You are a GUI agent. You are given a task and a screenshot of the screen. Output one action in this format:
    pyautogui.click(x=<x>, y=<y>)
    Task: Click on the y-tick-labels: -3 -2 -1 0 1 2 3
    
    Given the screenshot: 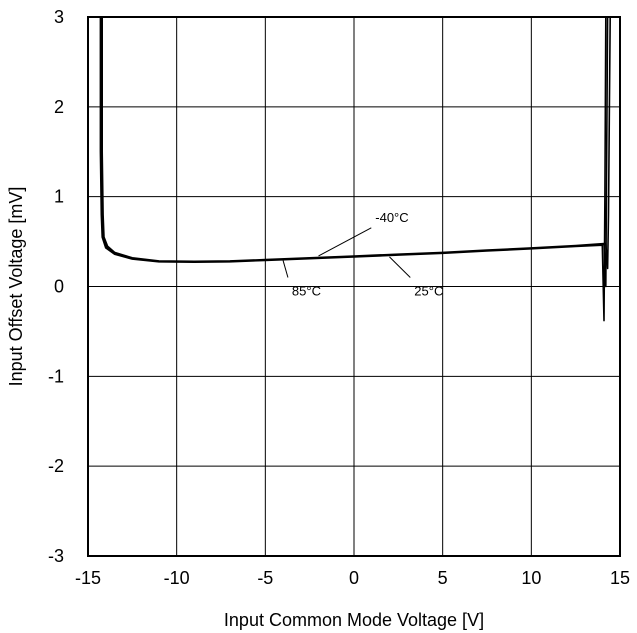 What is the action you would take?
    pyautogui.click(x=56, y=286)
    